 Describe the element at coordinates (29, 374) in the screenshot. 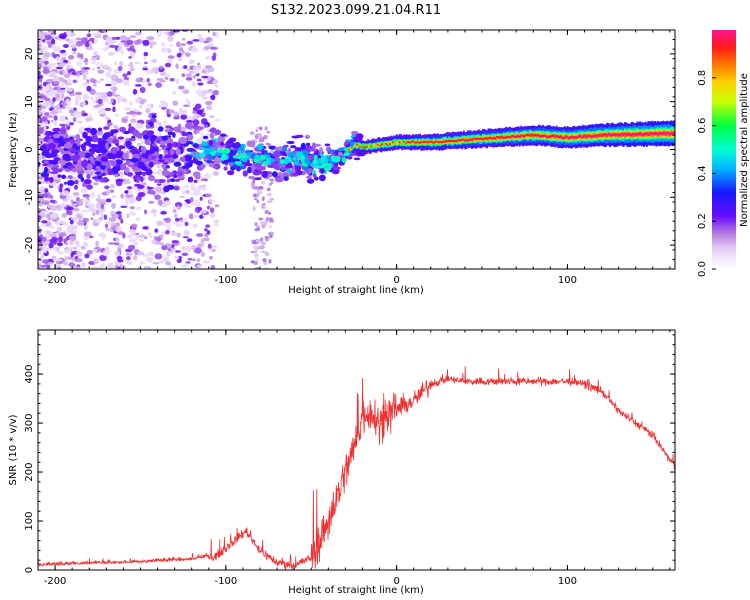

I see `y-tick-label: 400` at that location.